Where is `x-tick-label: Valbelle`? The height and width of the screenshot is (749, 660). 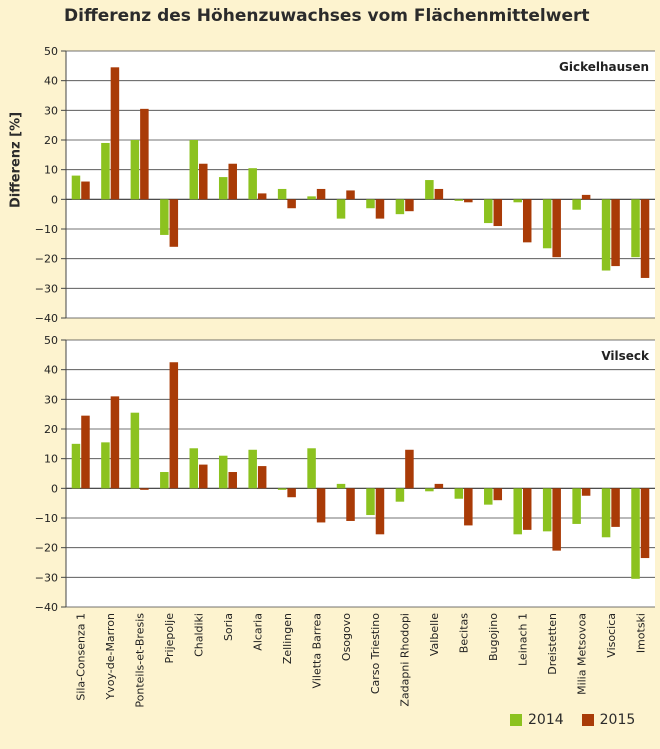 x-tick-label: Valbelle is located at coordinates (434, 634).